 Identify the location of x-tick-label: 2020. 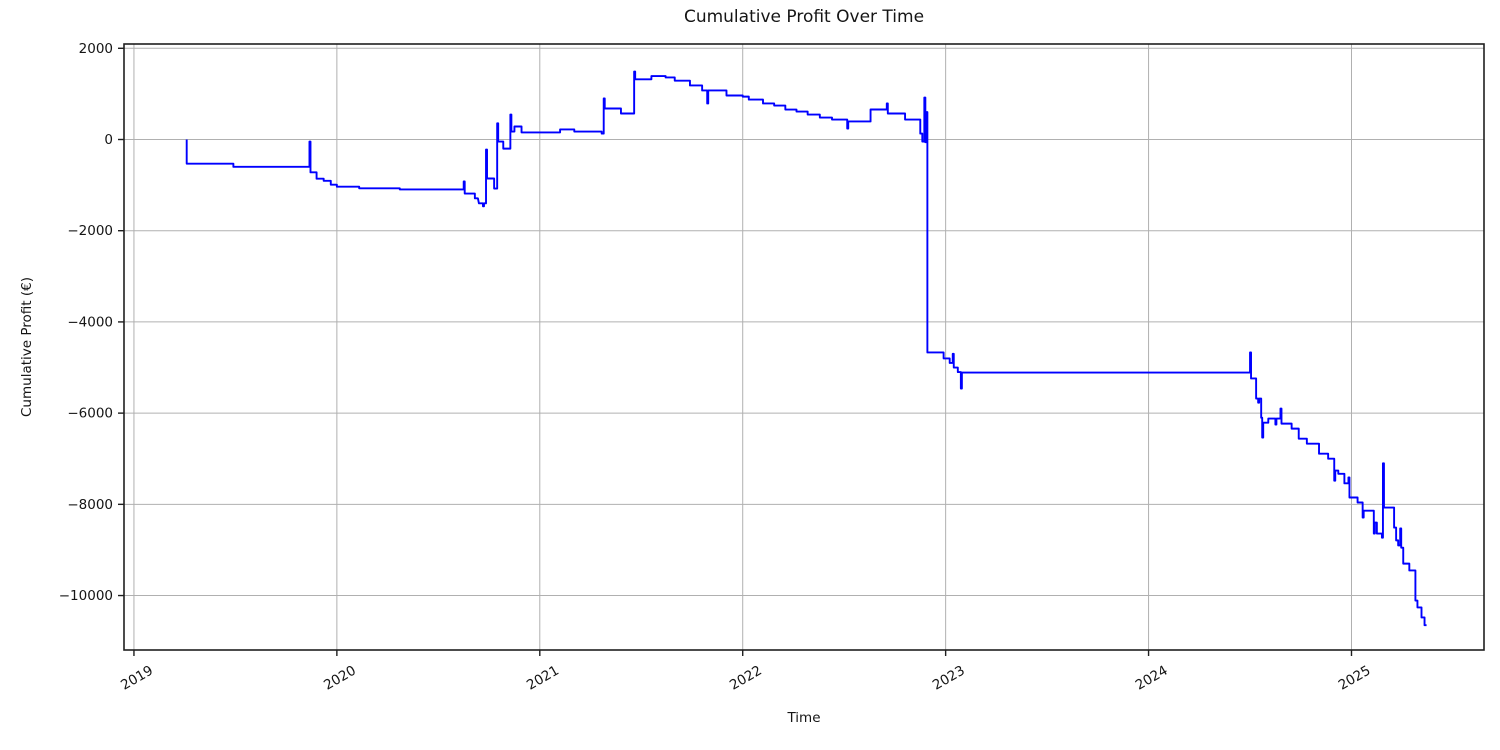
(340, 678).